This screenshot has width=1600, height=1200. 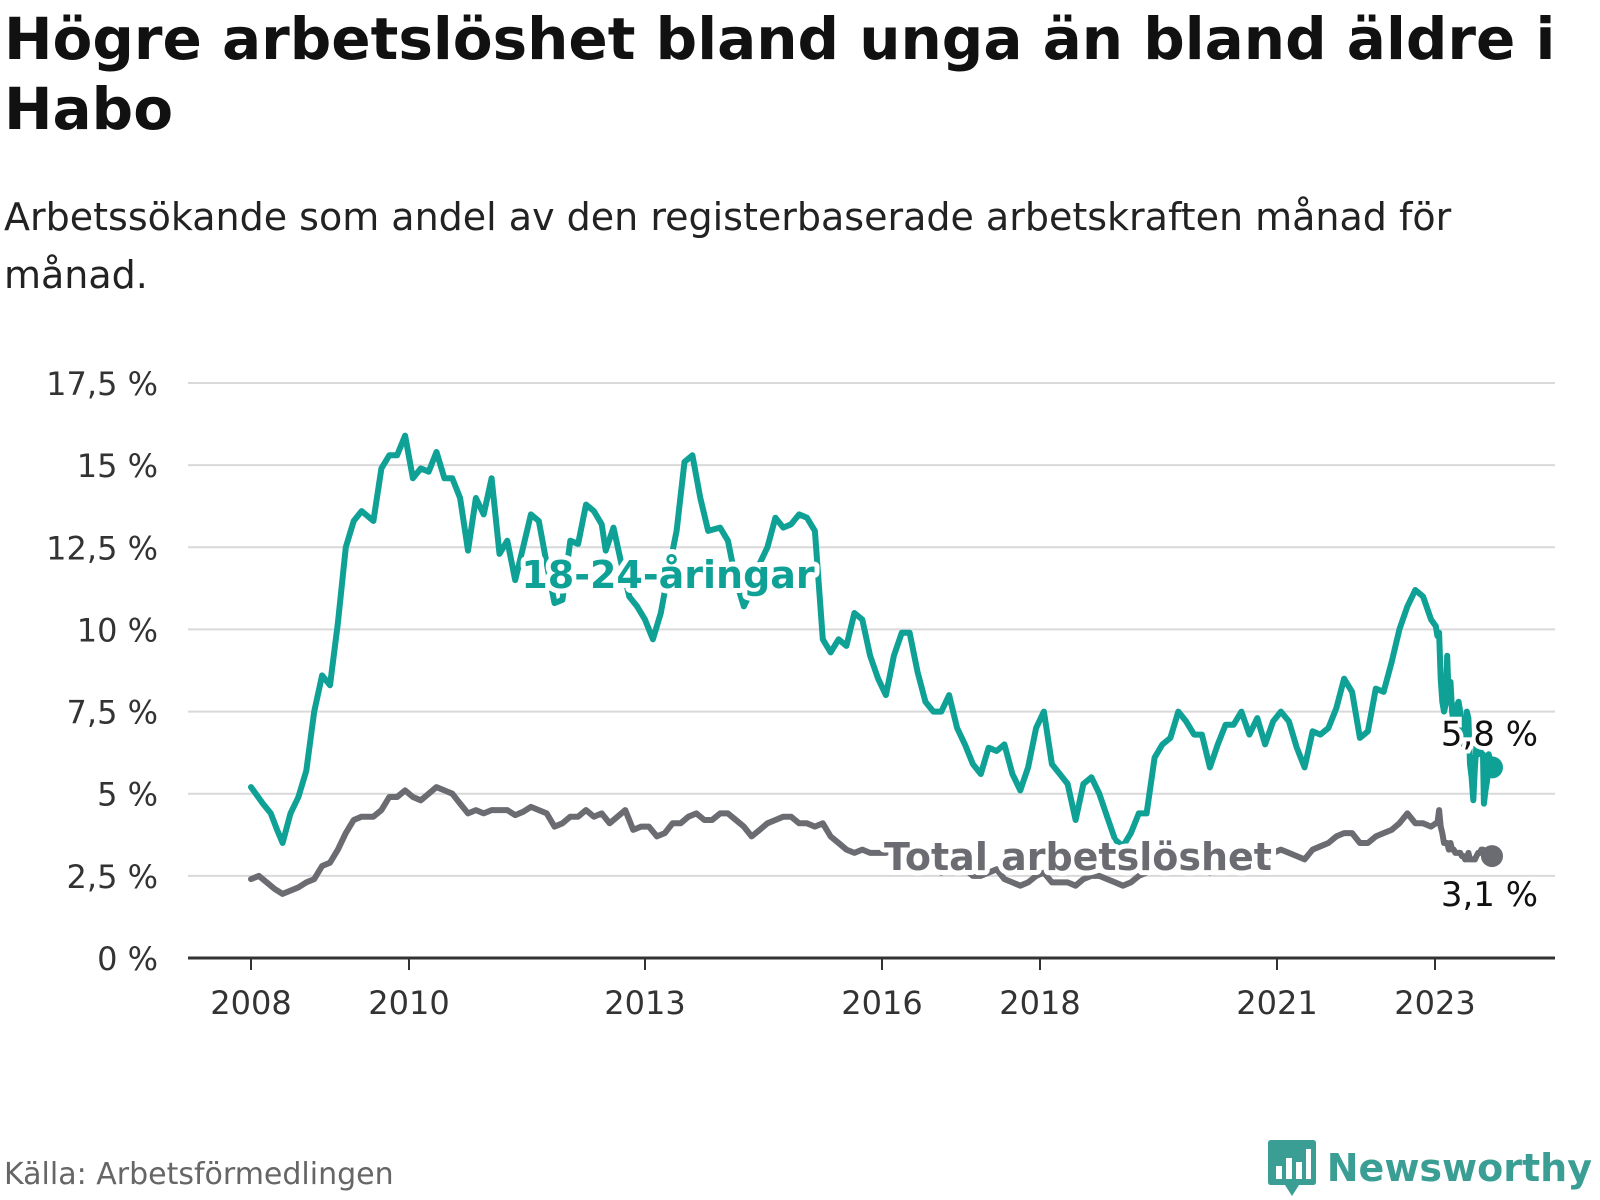 I want to click on end-label-18-24: 5,8 %, so click(x=1489, y=734).